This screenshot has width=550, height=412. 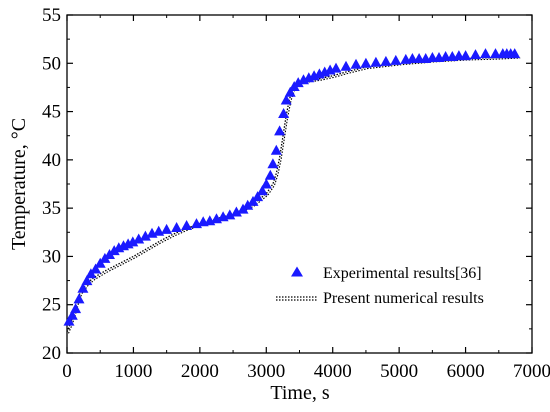 I want to click on y-tick-label: 40, so click(x=51, y=160).